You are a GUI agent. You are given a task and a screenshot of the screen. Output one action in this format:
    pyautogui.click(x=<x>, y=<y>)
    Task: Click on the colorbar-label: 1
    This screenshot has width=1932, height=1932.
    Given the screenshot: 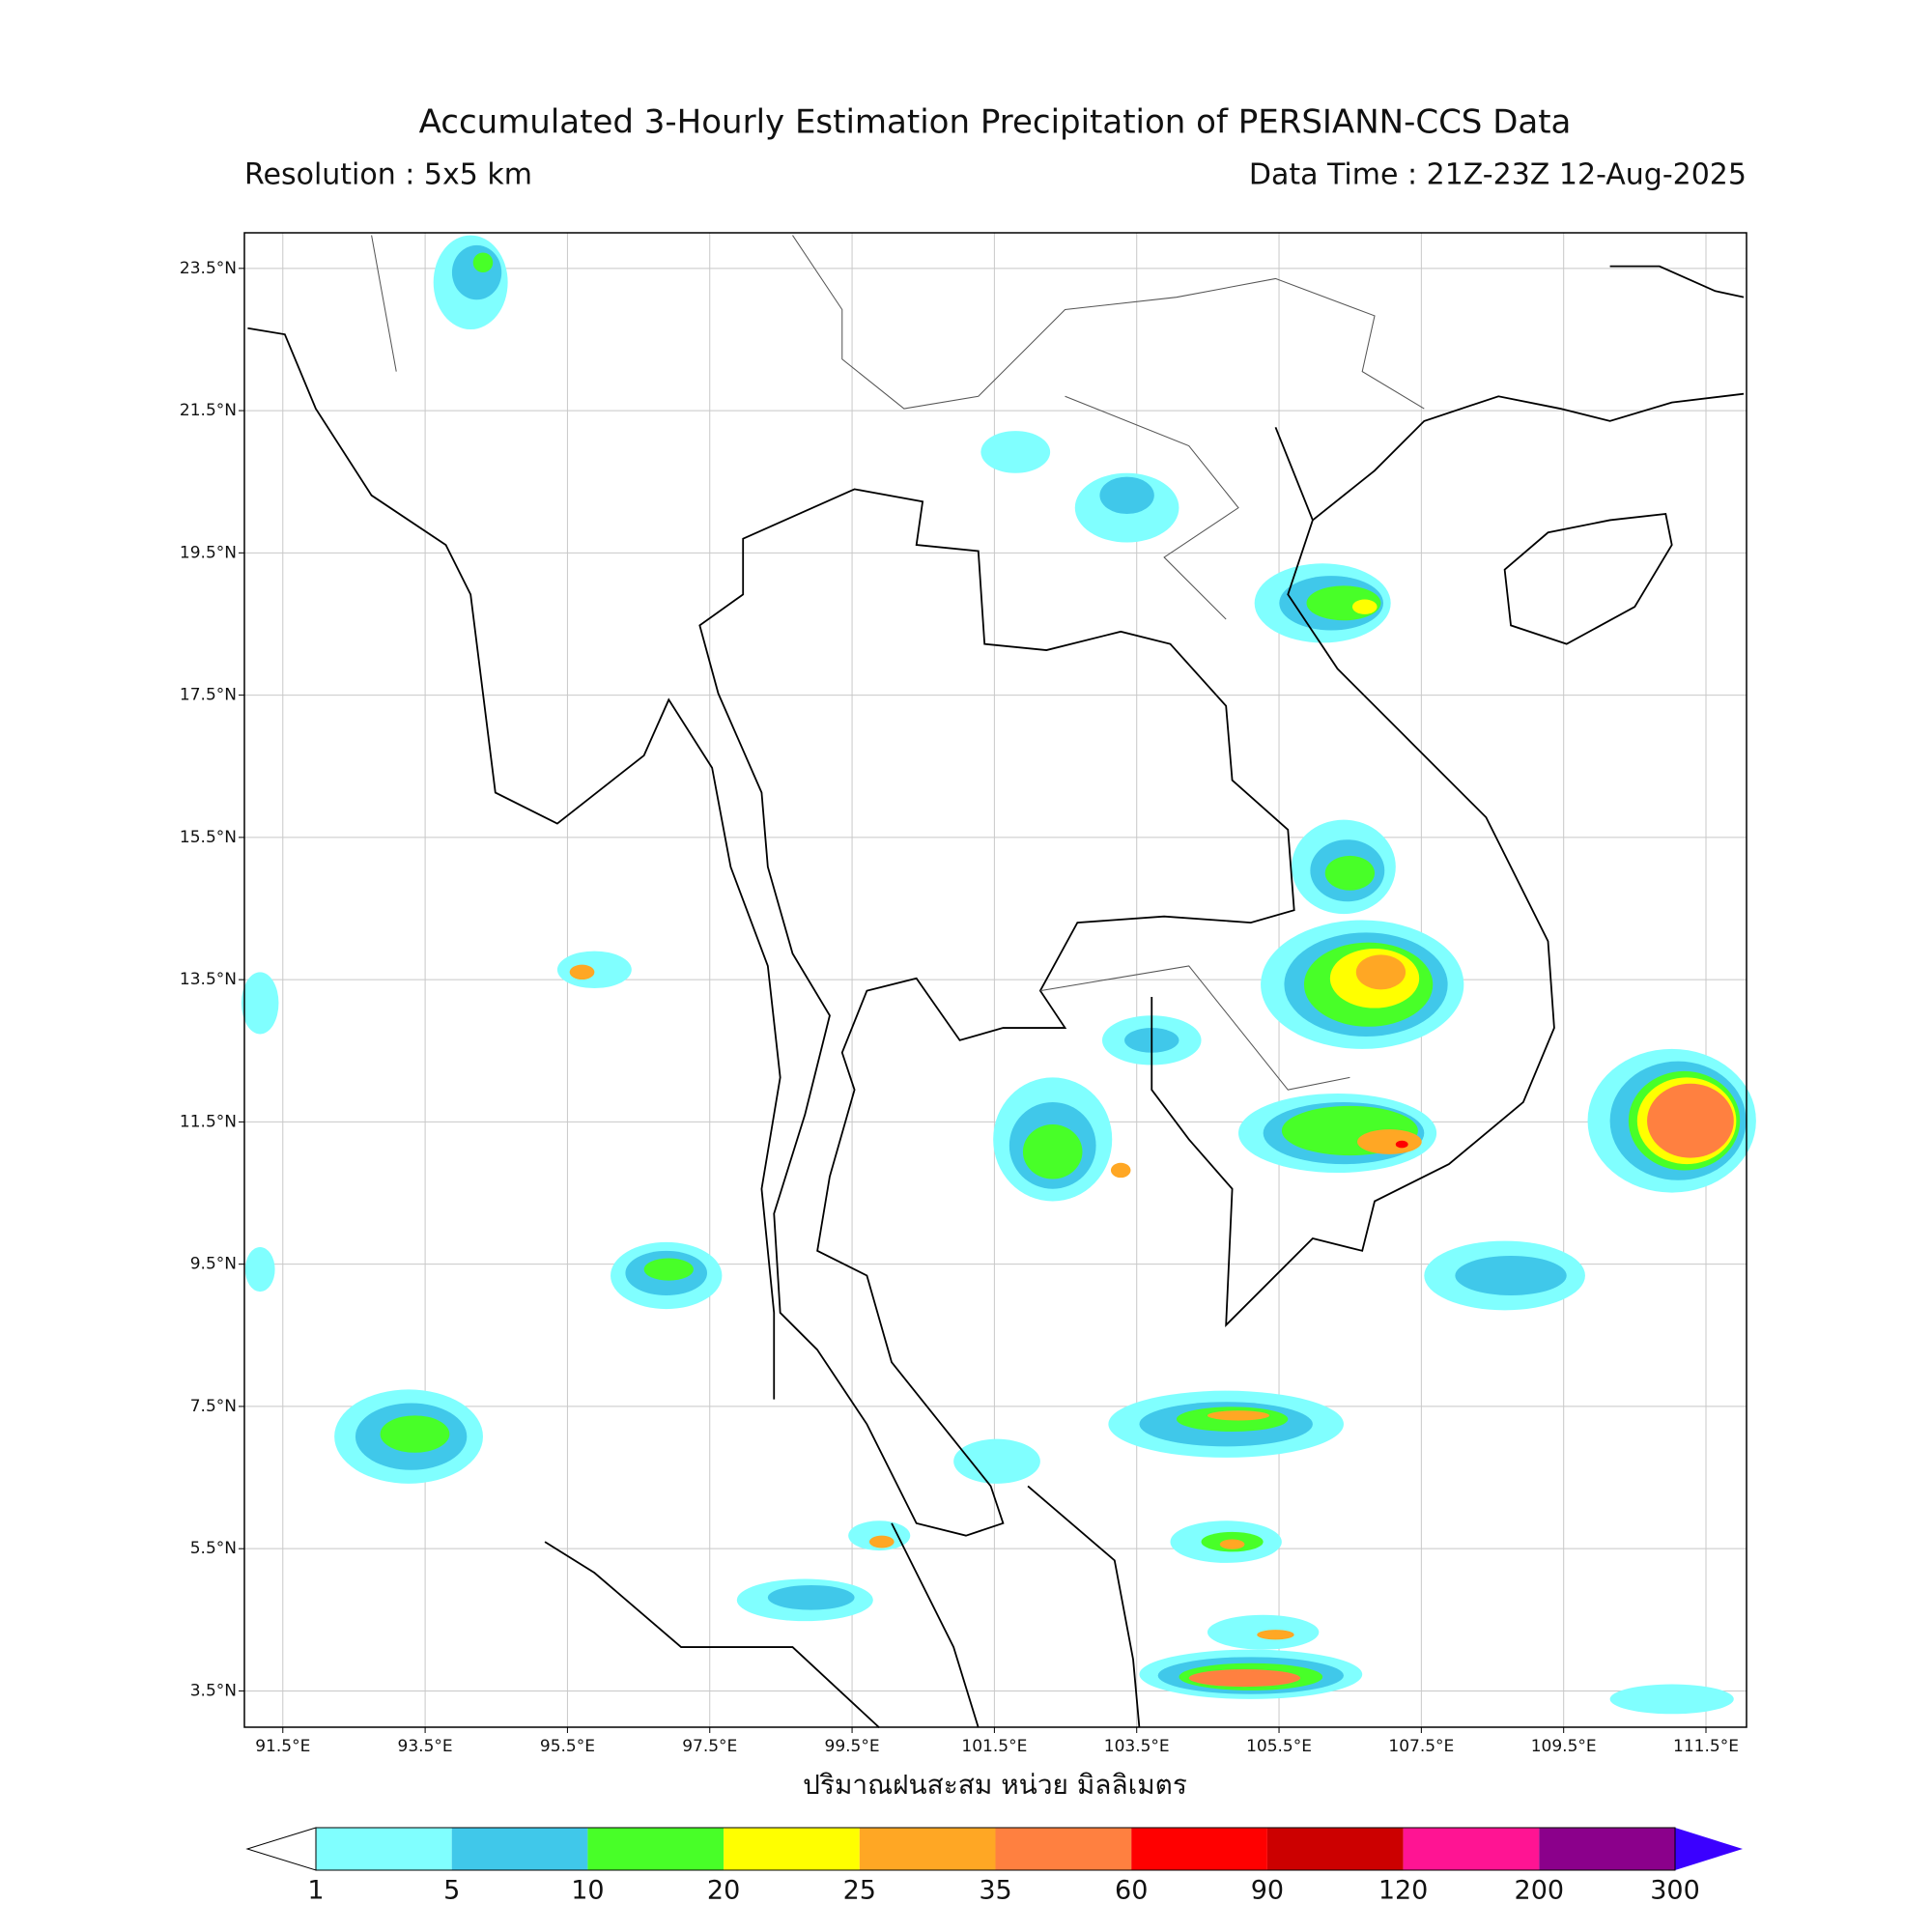 What is the action you would take?
    pyautogui.click(x=315, y=1891)
    